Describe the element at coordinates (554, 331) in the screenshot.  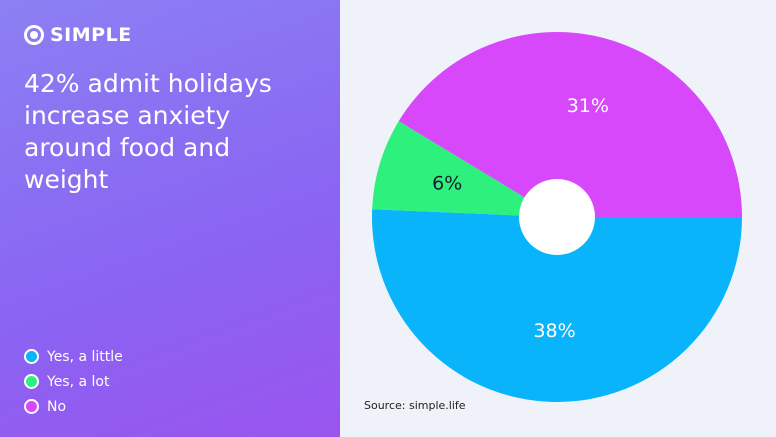
I see `data-label: 38%` at that location.